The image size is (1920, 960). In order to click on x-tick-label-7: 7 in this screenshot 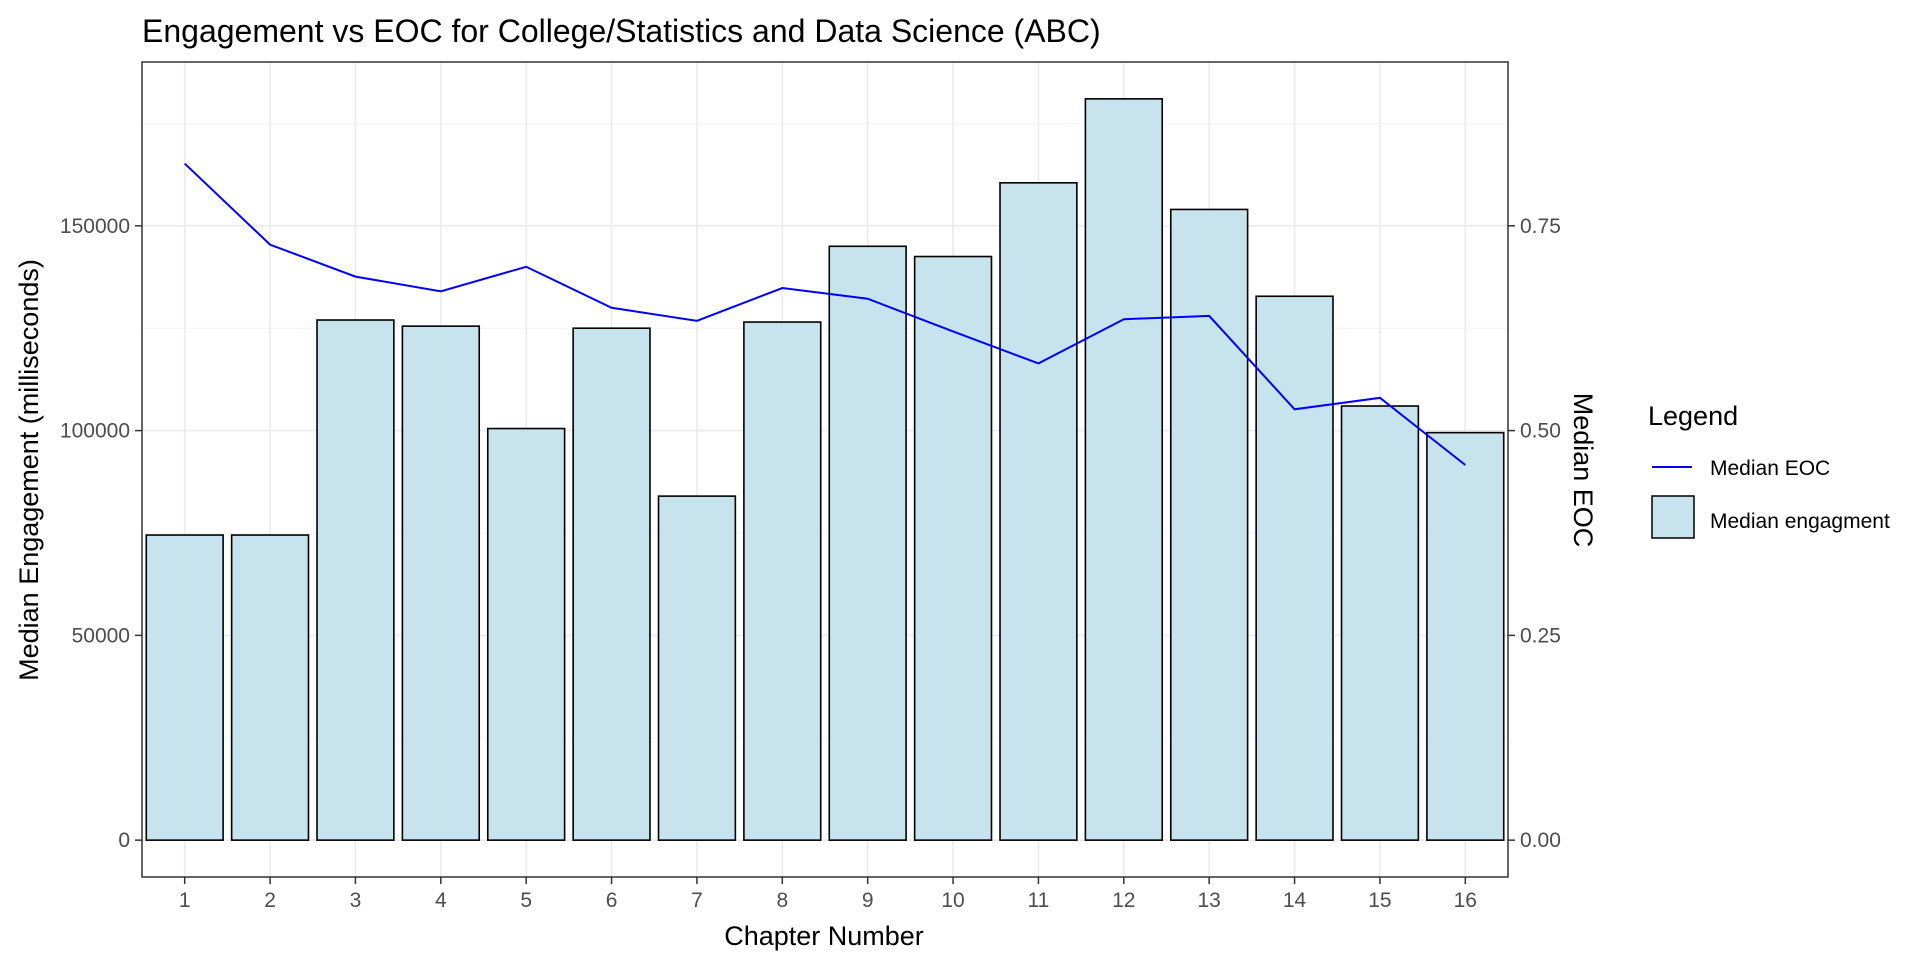, I will do `click(697, 900)`.